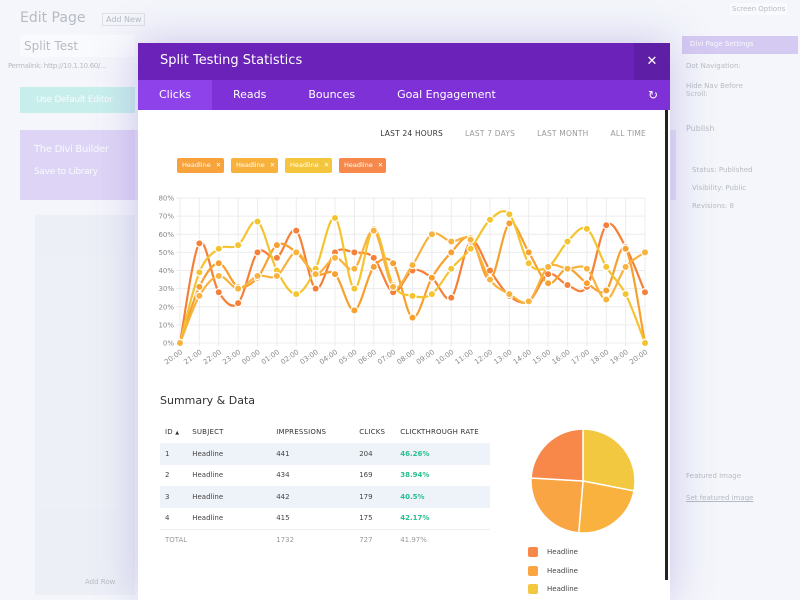 The image size is (800, 600). I want to click on x-tick-label: 09:00, so click(425, 357).